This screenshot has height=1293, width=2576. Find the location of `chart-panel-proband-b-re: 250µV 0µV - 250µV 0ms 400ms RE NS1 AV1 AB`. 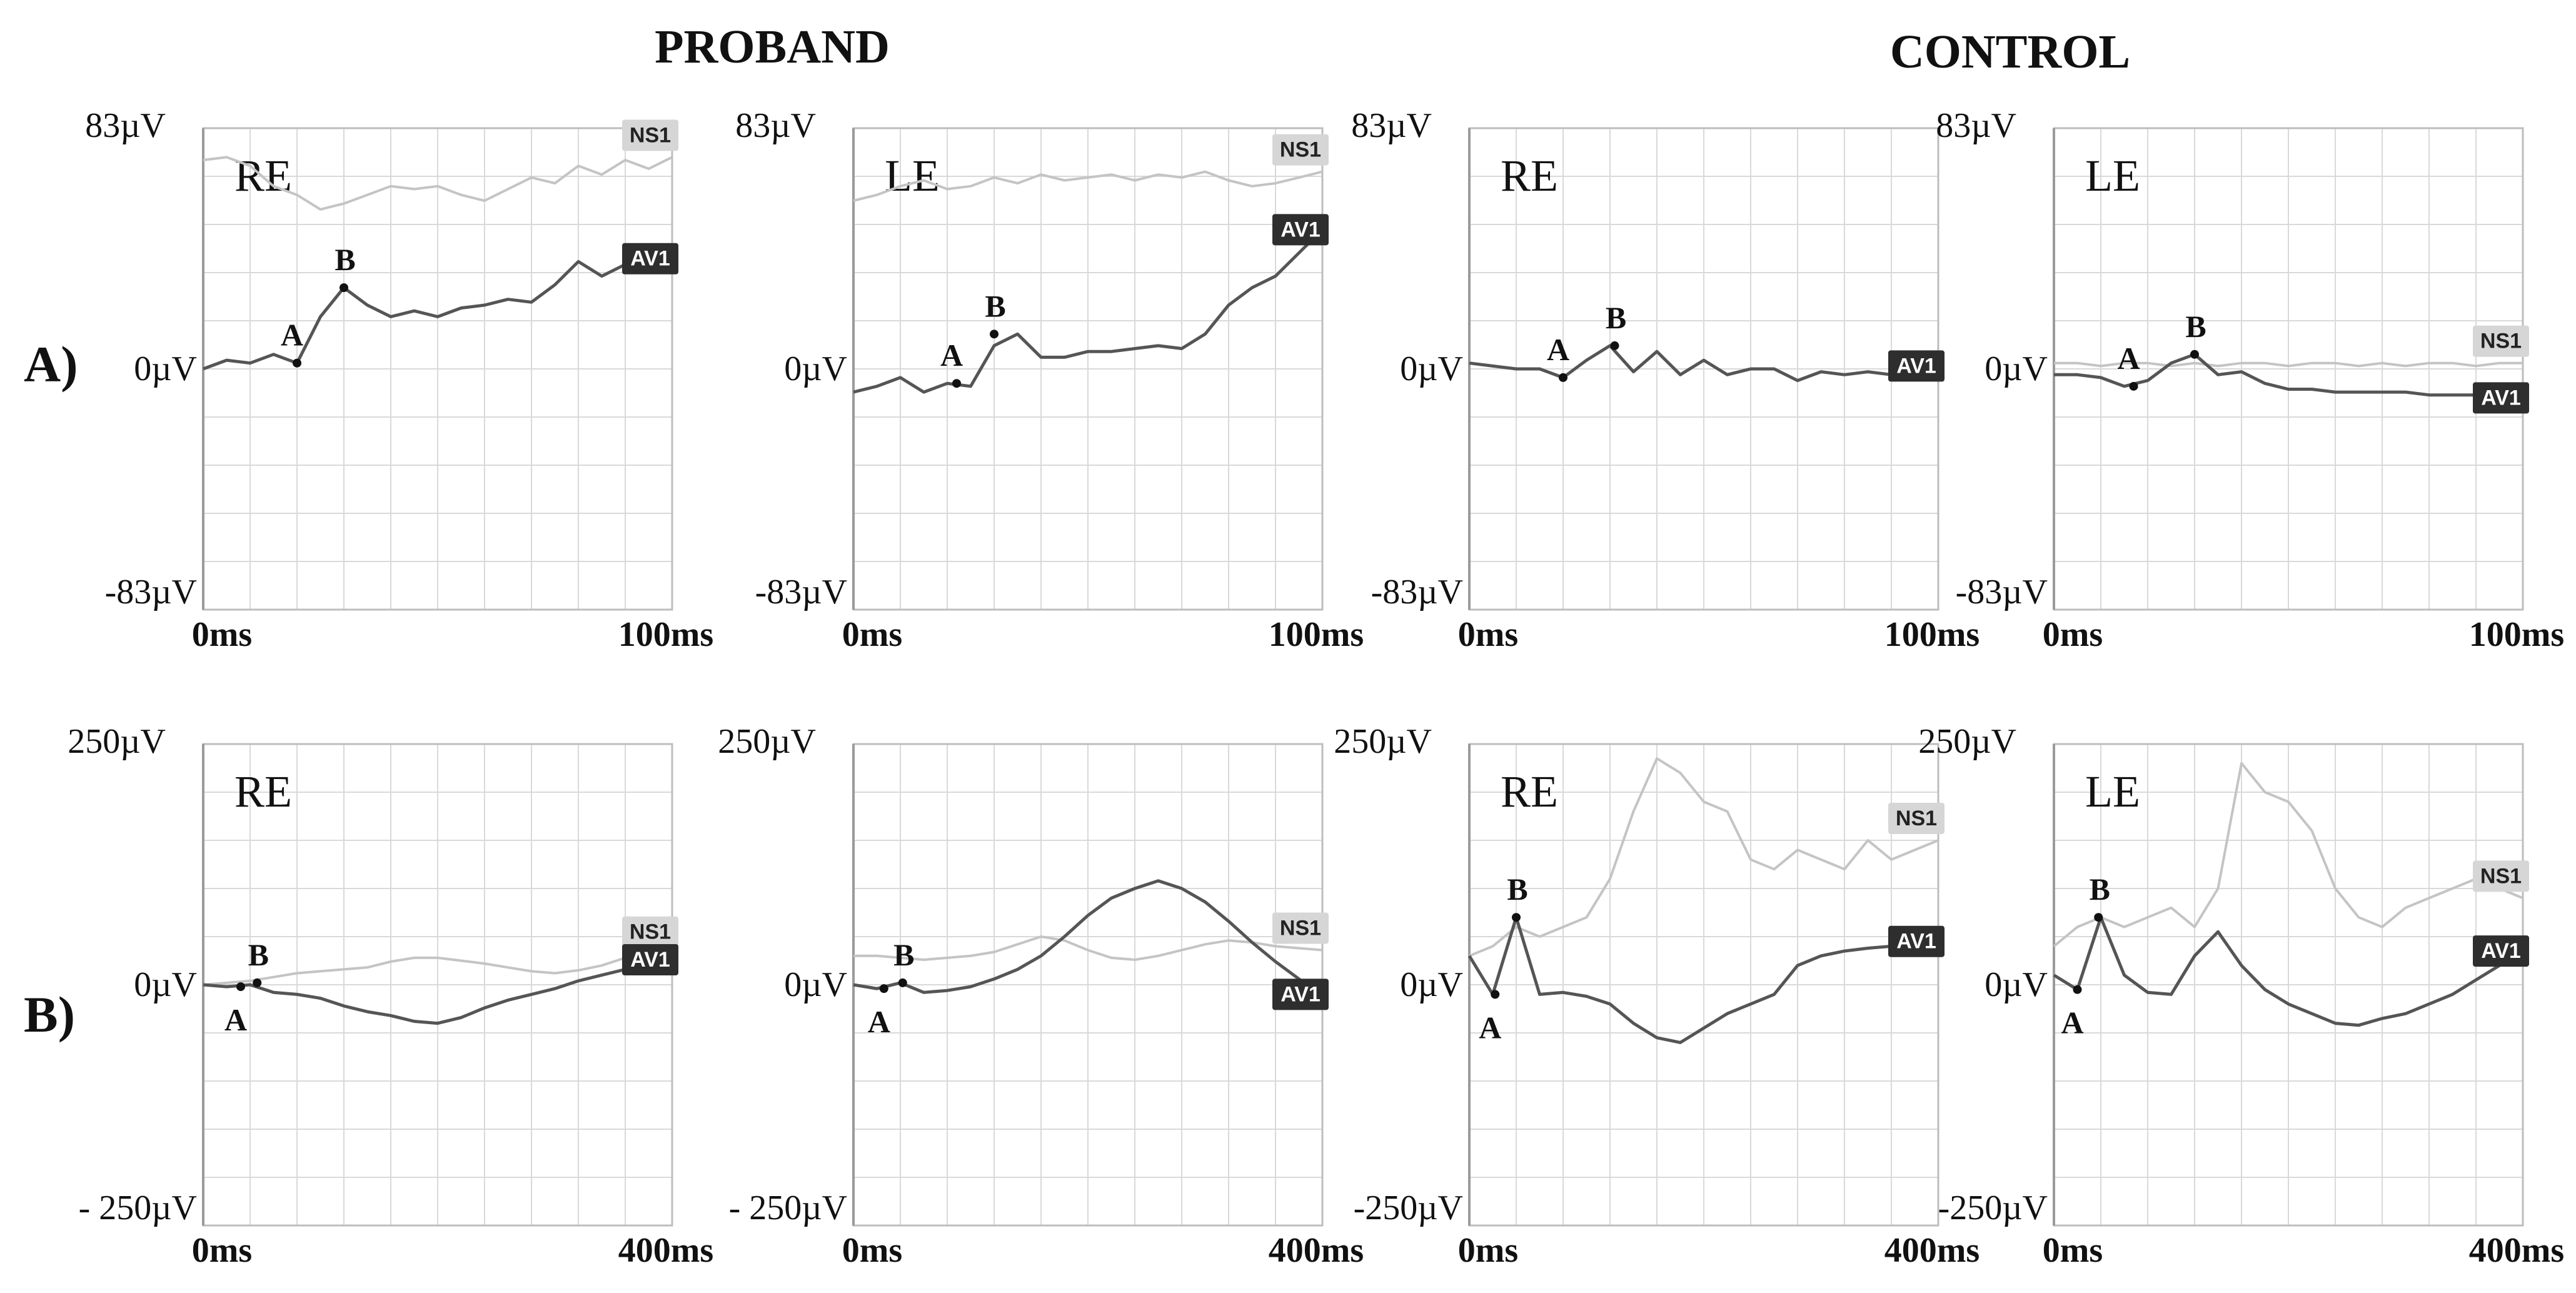

chart-panel-proband-b-re: 250µV 0µV - 250µV 0ms 400ms RE NS1 AV1 AB is located at coordinates (390, 996).